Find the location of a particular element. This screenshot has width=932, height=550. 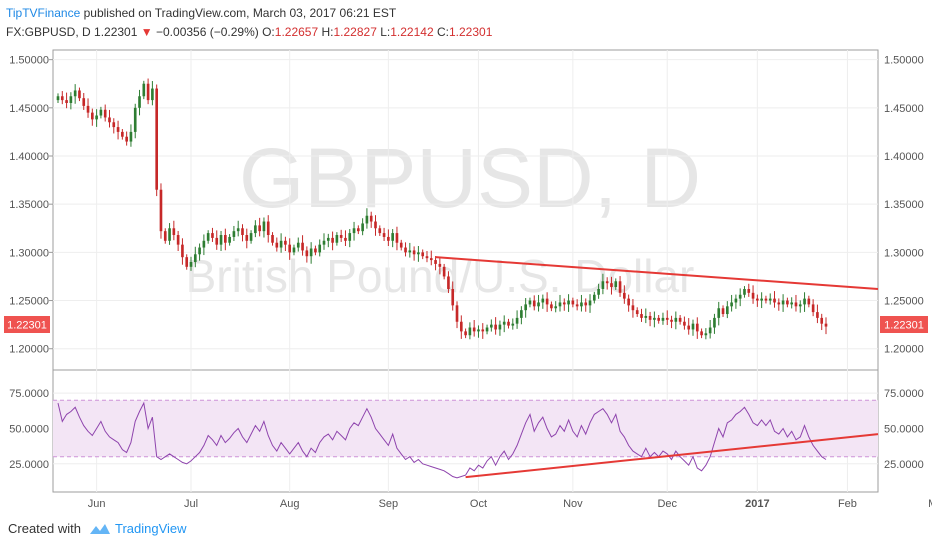

price-axis-label-right: 1.30000 is located at coordinates (904, 253).